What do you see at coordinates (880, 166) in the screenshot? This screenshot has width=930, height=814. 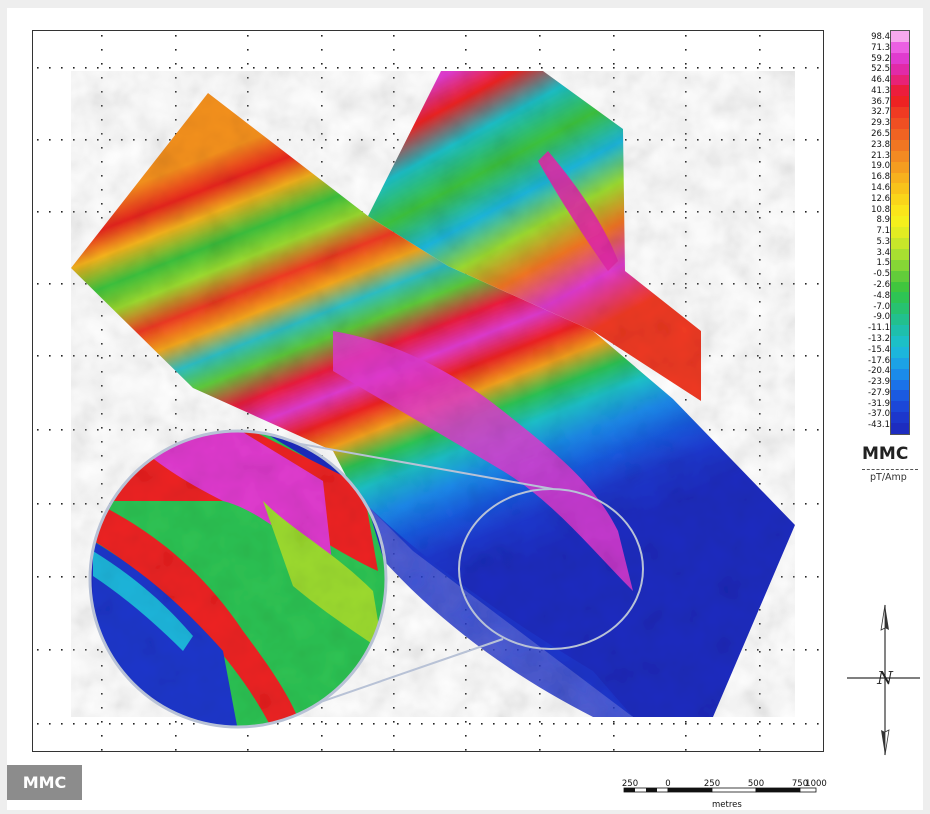 I see `color-scale-label: 19.0` at bounding box center [880, 166].